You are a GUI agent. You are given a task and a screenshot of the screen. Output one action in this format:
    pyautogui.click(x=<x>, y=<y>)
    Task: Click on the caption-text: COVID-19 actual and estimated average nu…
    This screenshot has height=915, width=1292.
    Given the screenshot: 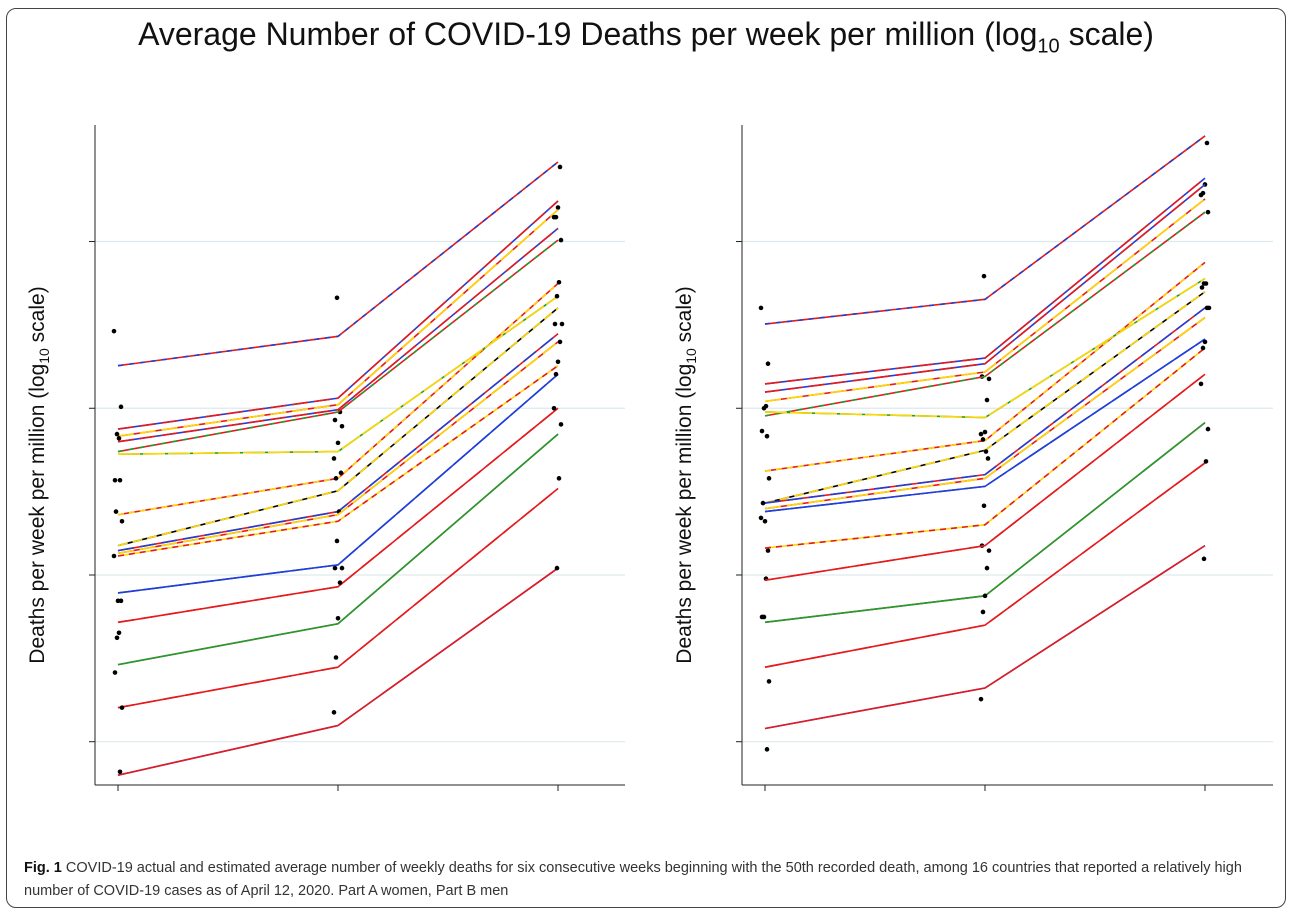 What is the action you would take?
    pyautogui.click(x=633, y=879)
    